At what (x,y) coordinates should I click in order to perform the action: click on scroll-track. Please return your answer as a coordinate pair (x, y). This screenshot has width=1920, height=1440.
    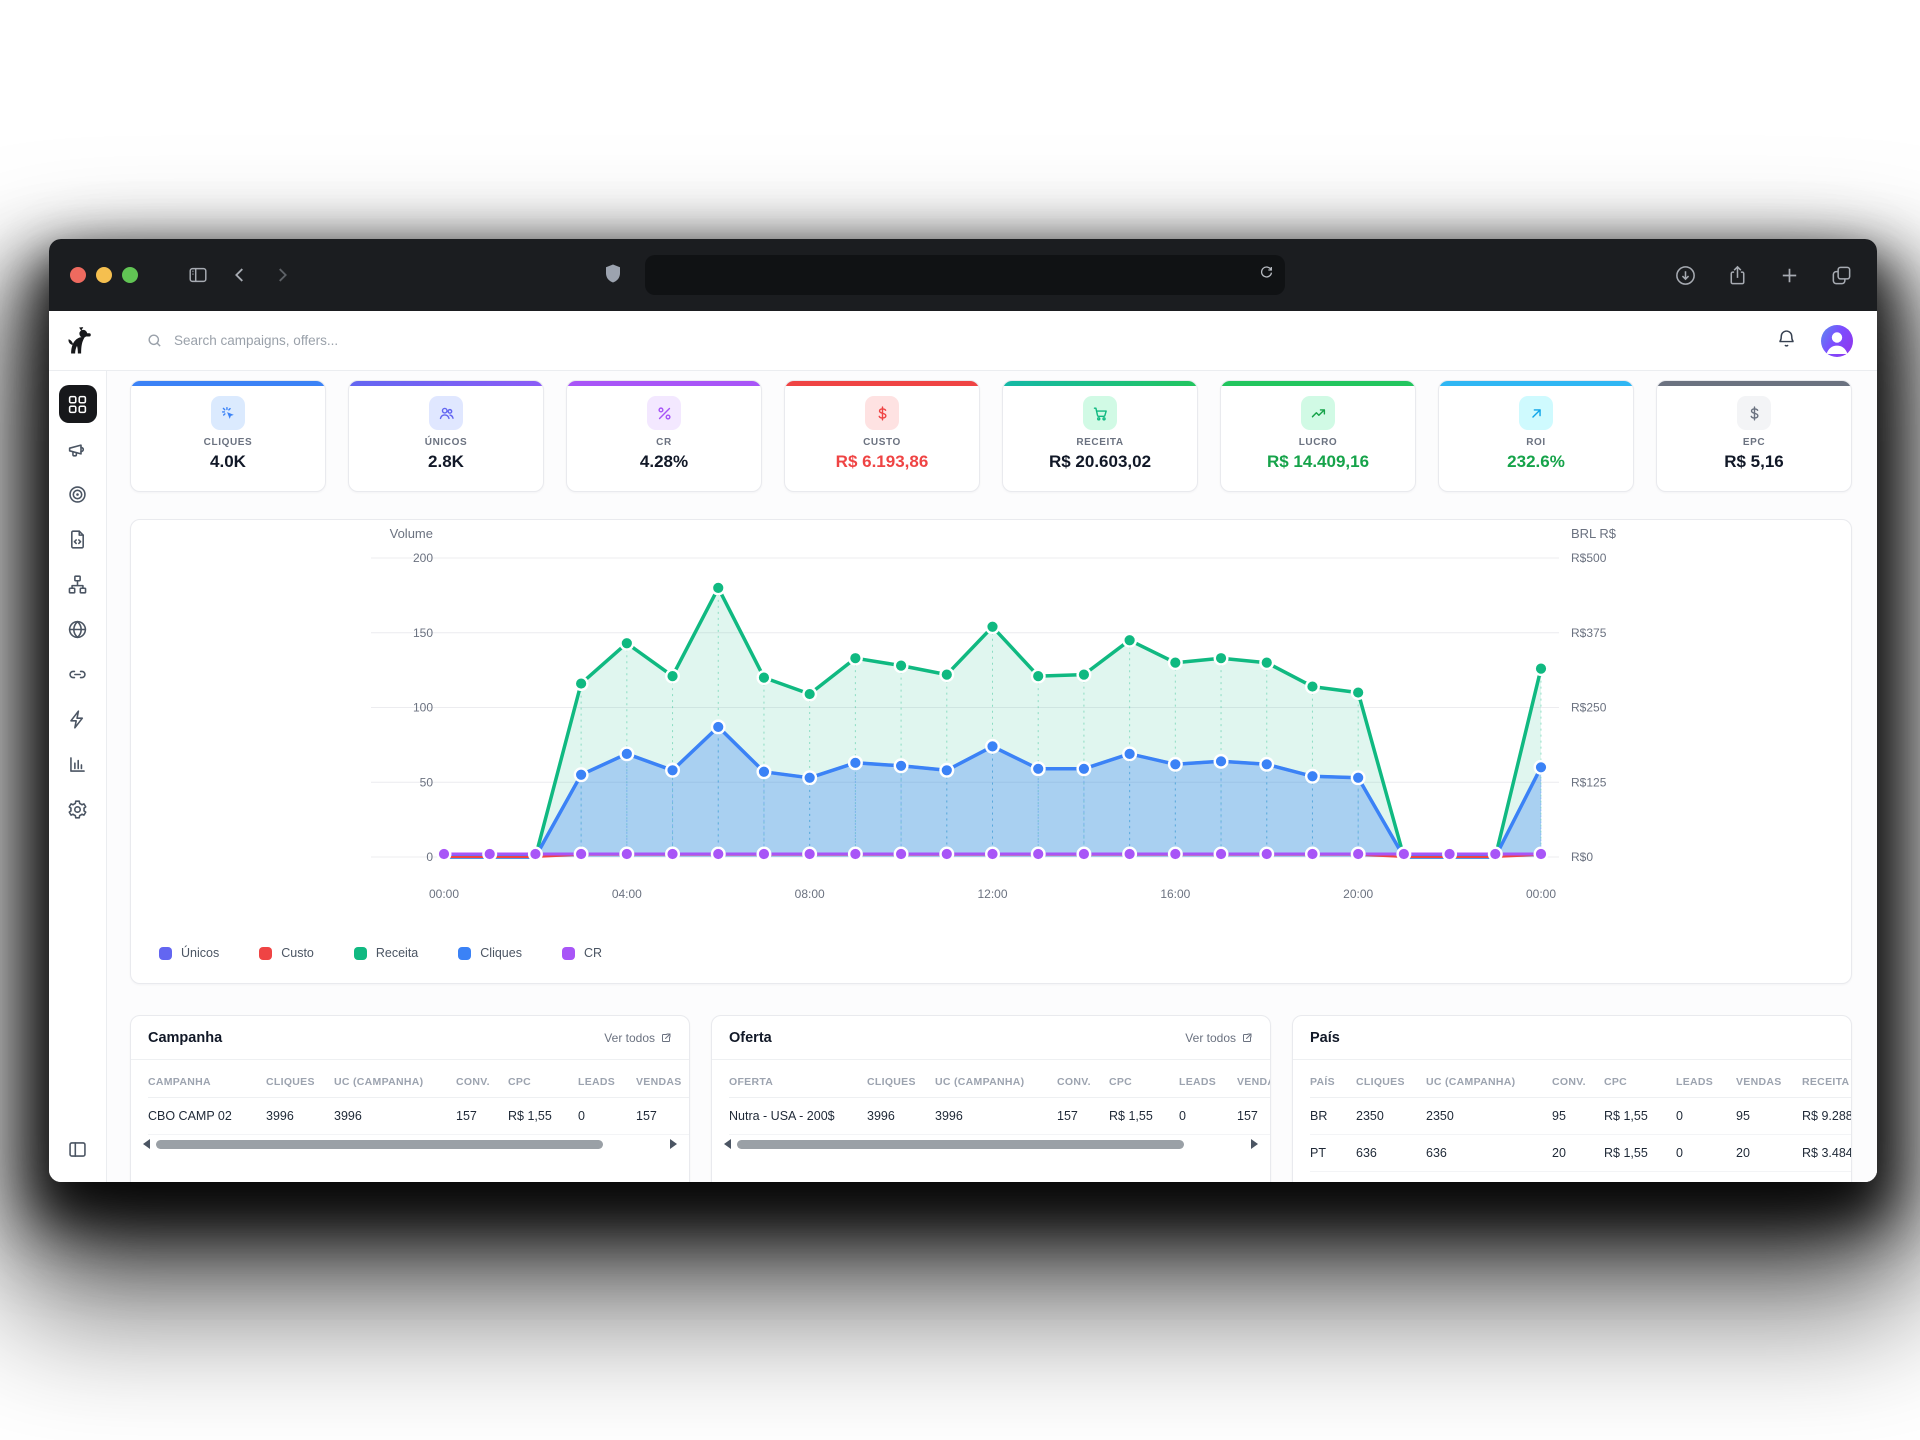
    Looking at the image, I should click on (410, 1144).